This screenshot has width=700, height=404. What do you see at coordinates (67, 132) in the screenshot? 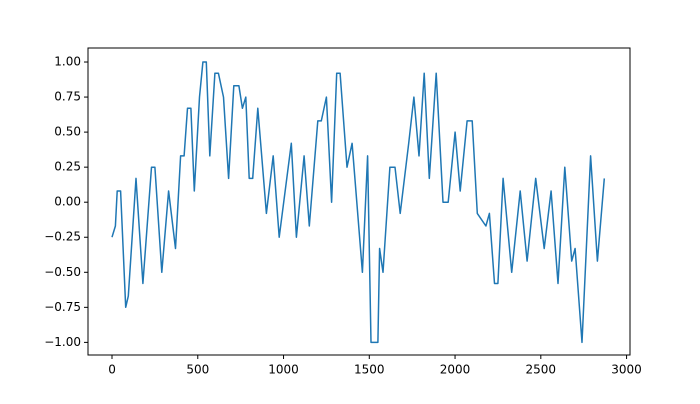
I see `y-tick-label: 0.50` at bounding box center [67, 132].